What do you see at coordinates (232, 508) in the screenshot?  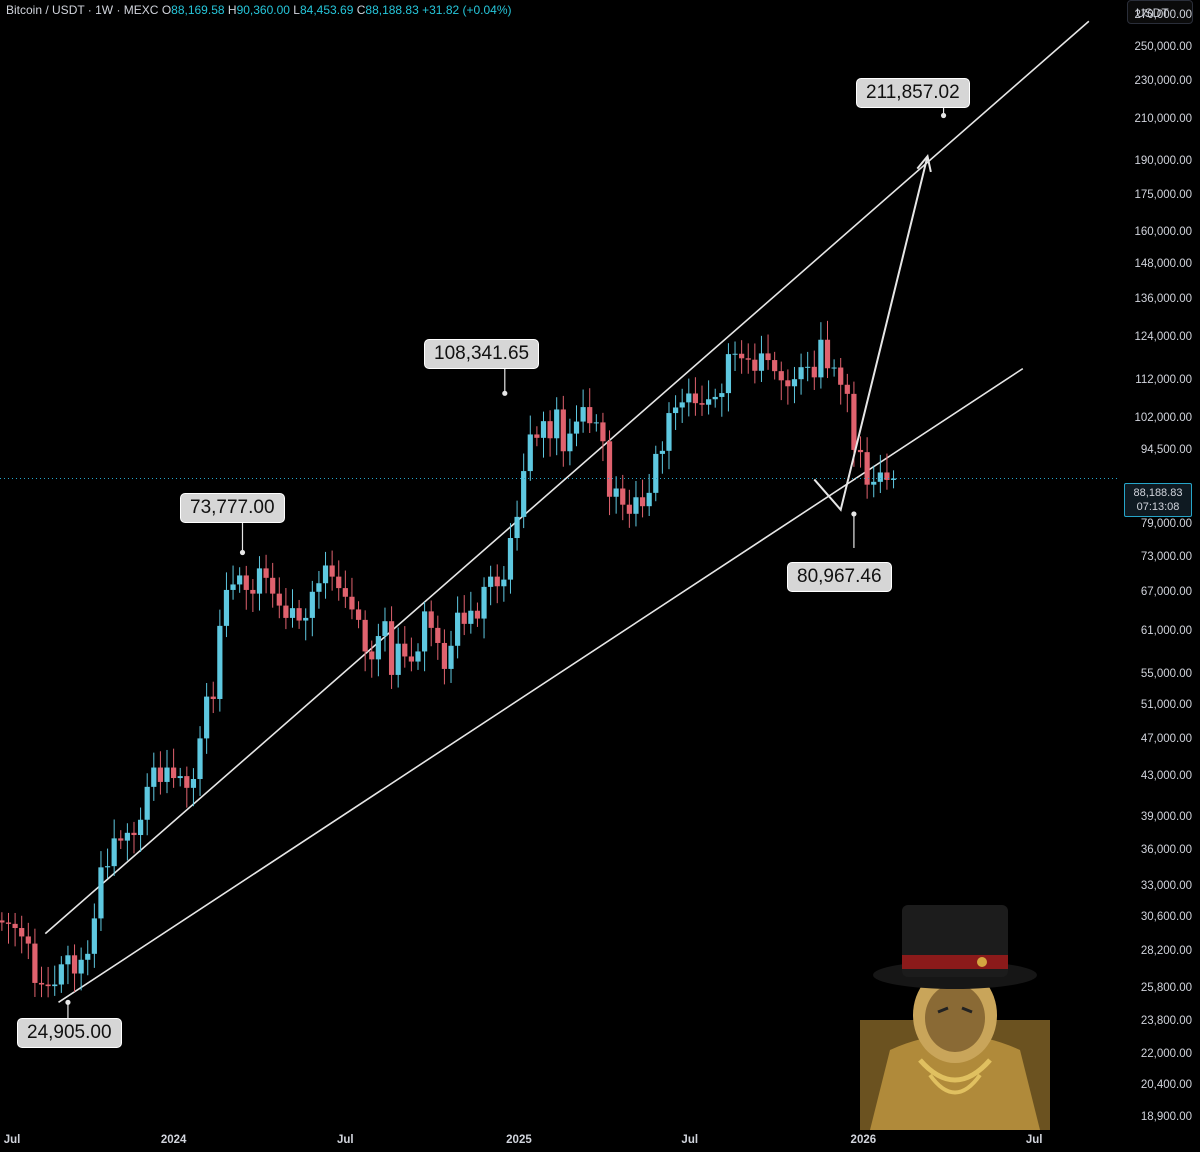 I see `callout-high-2024: 73,777.00` at bounding box center [232, 508].